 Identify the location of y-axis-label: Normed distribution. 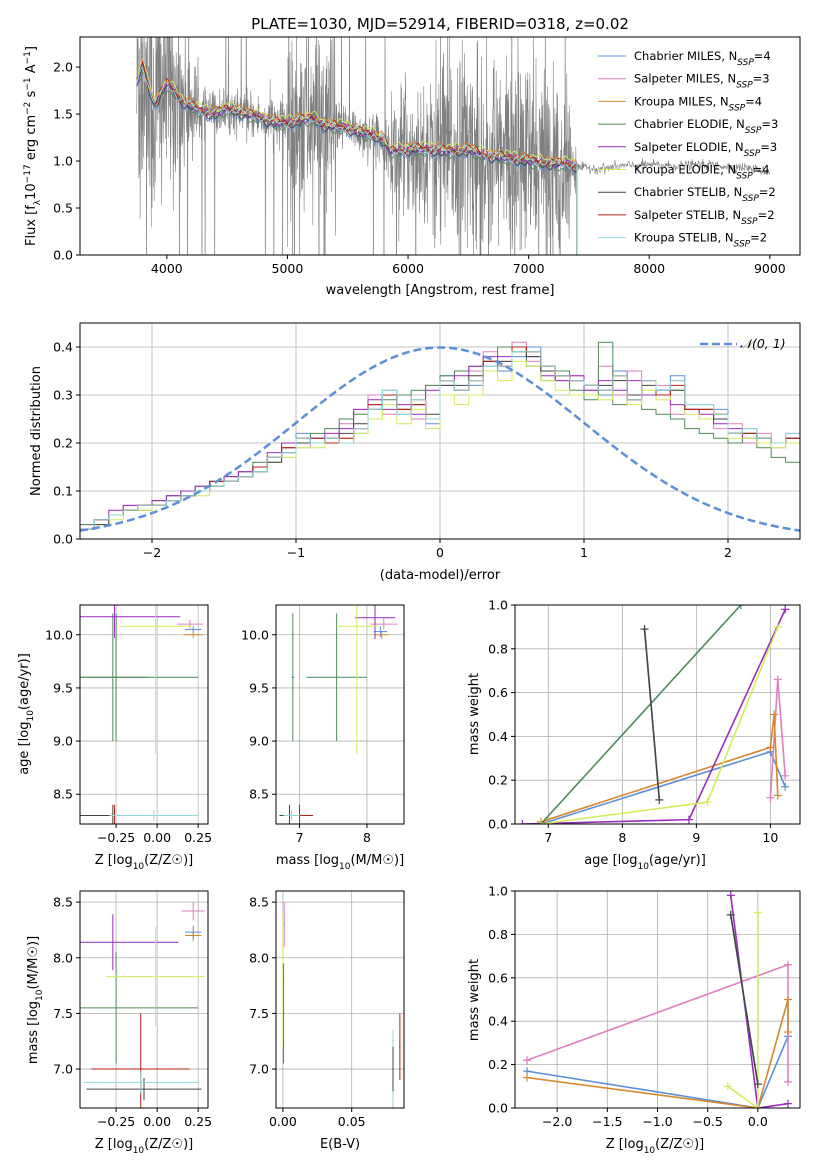
(36, 431).